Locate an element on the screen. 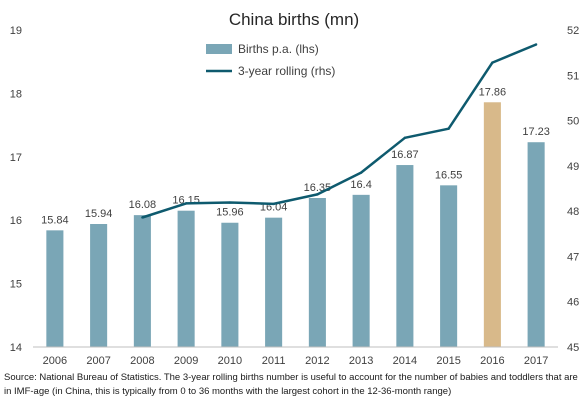 The width and height of the screenshot is (588, 400). rolling-line-point-2013 is located at coordinates (361, 172).